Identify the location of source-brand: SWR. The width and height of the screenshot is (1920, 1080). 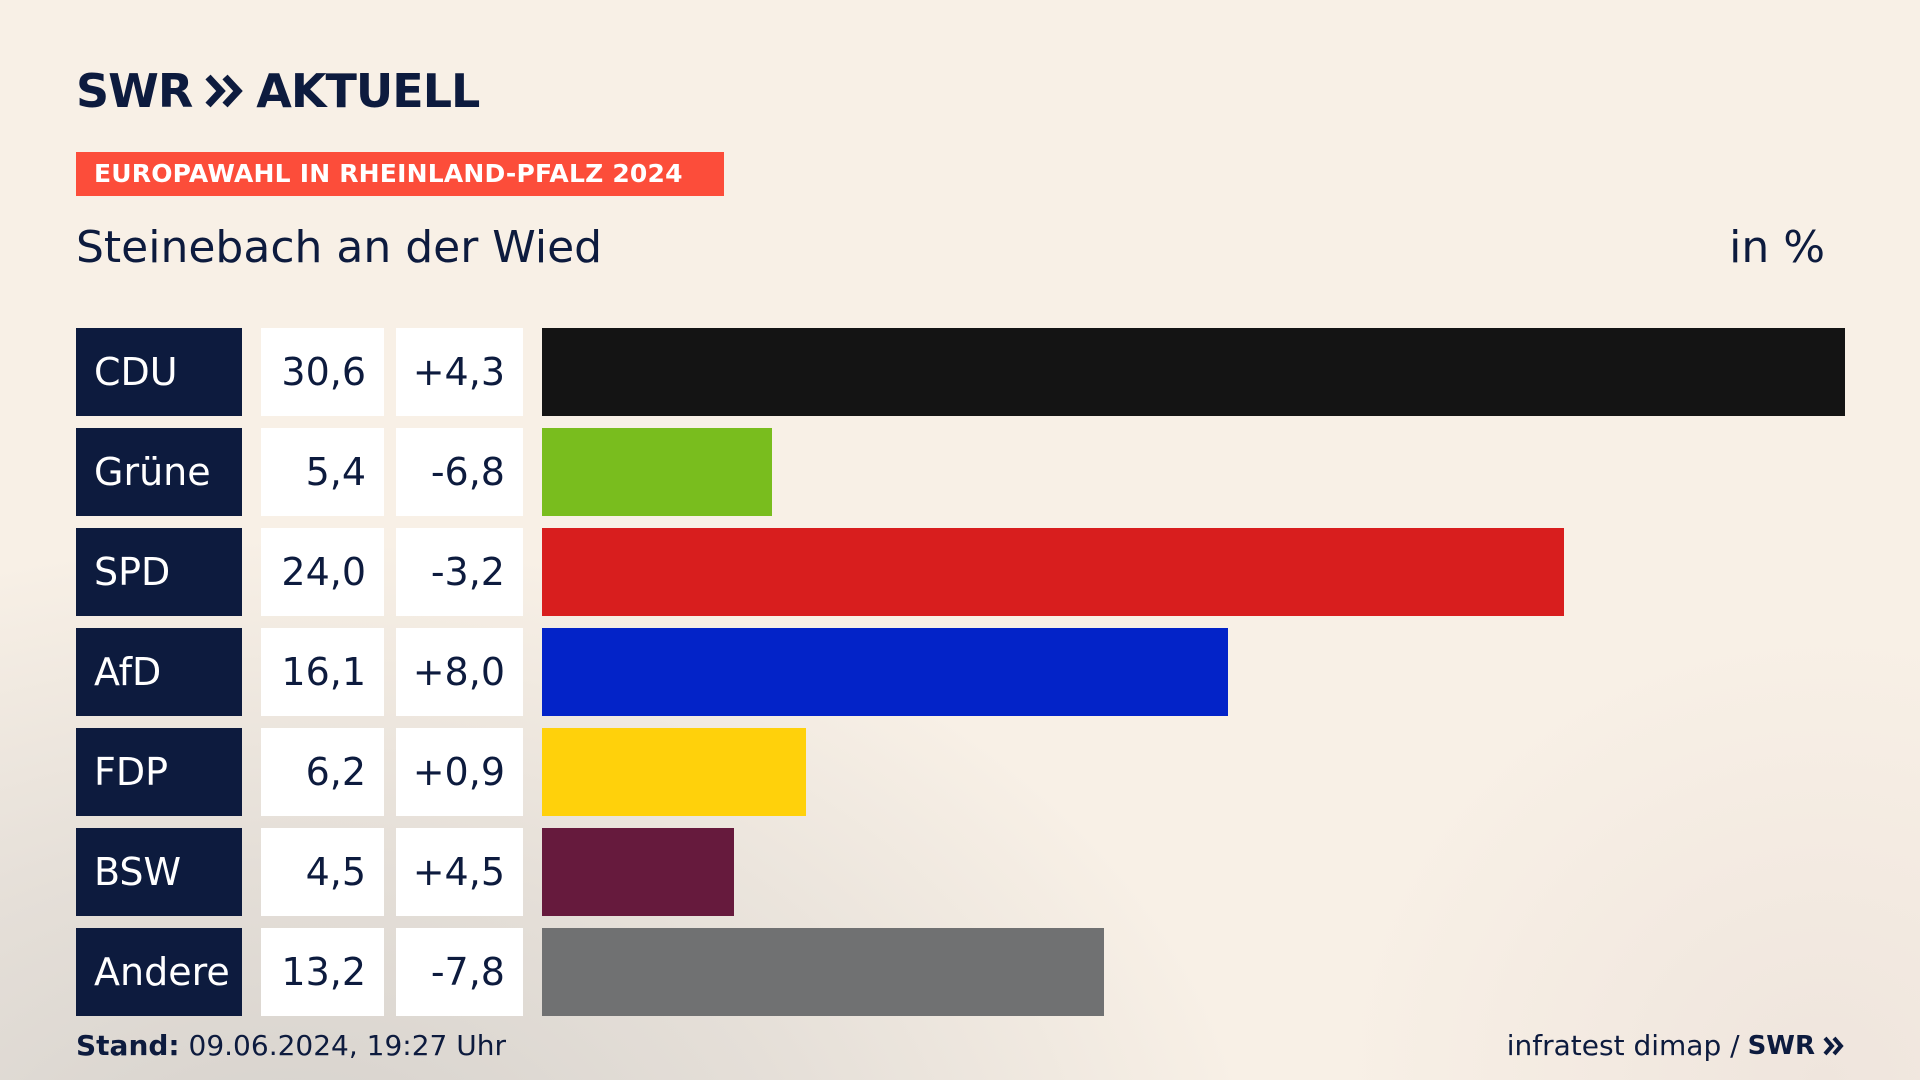
(1781, 1046).